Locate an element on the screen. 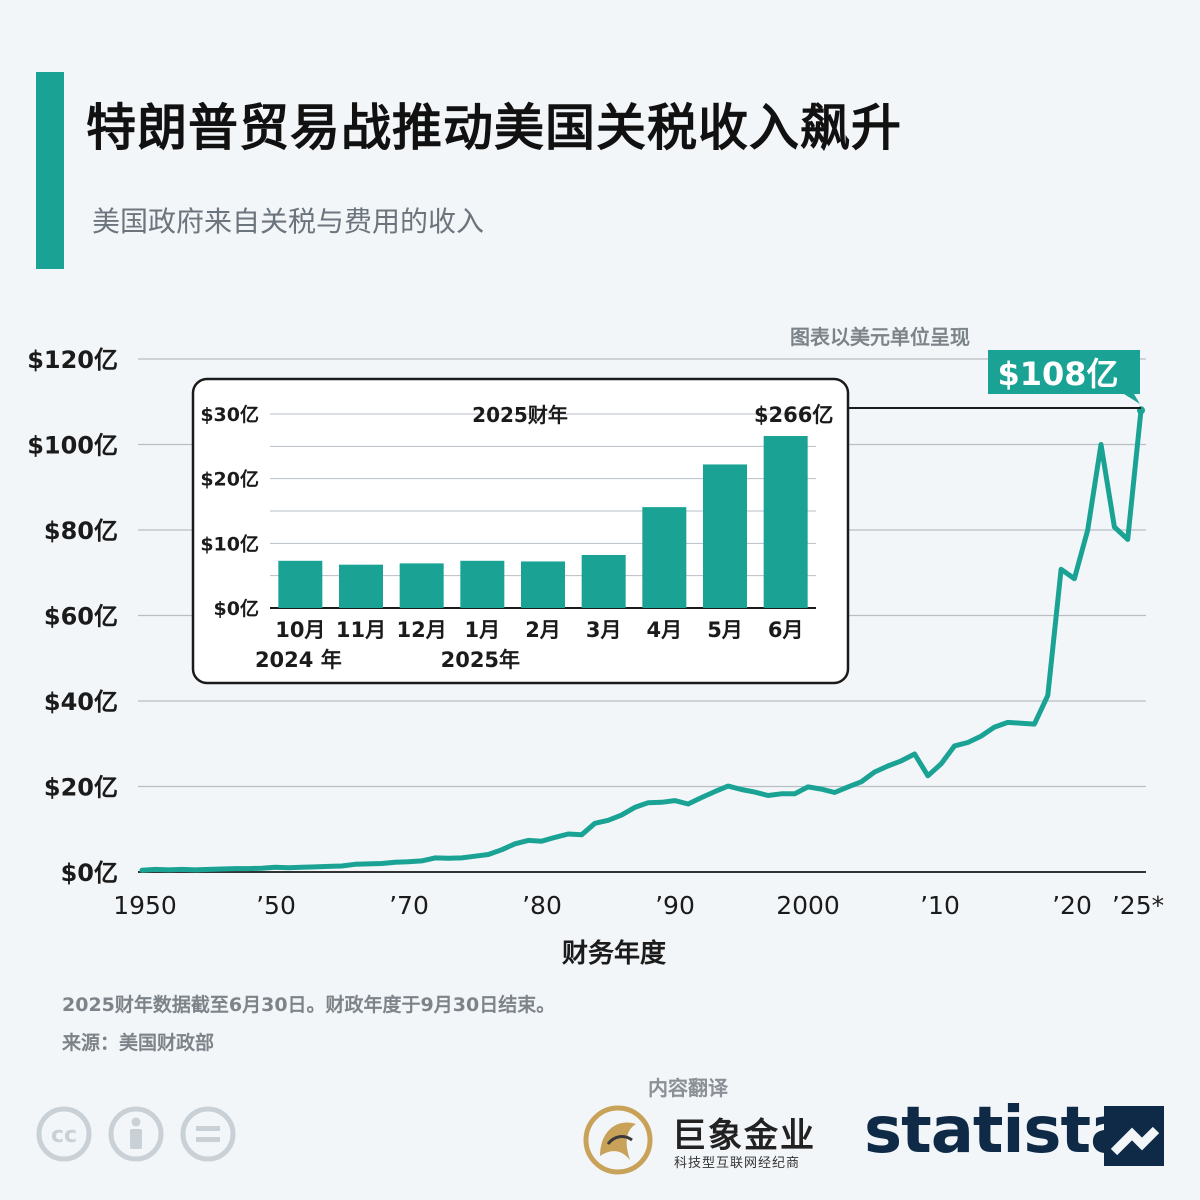  inset-x-tick-label: 5月 is located at coordinates (725, 630).